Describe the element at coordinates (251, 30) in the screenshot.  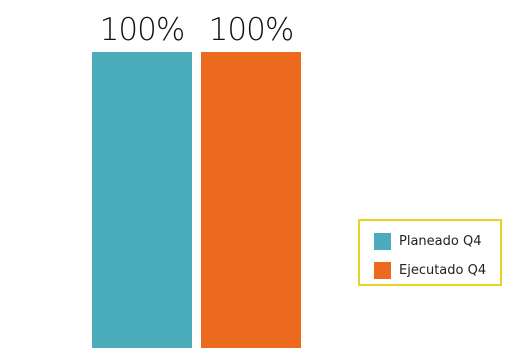
I see `data-label-ejecutado: 100%` at that location.